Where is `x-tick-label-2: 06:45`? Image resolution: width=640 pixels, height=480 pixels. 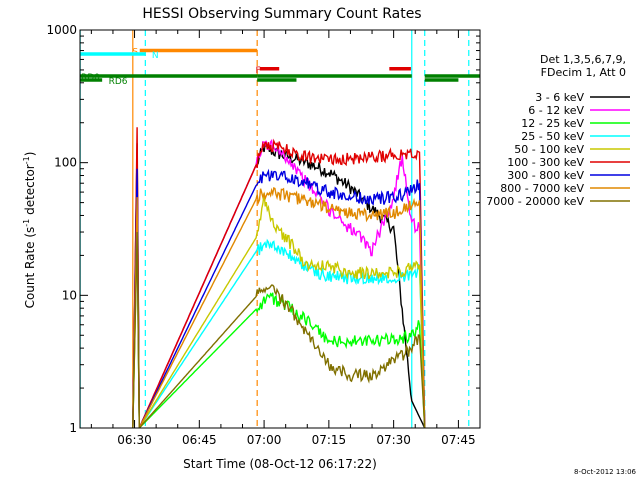
x-tick-label-2: 06:45 is located at coordinates (199, 440).